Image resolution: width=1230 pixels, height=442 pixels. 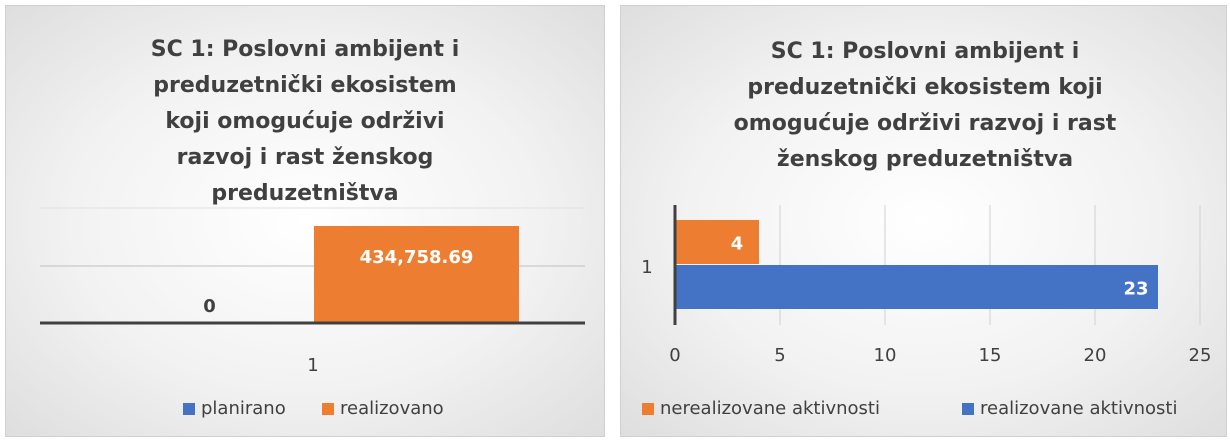 I want to click on x-tick-label: 15, so click(x=990, y=355).